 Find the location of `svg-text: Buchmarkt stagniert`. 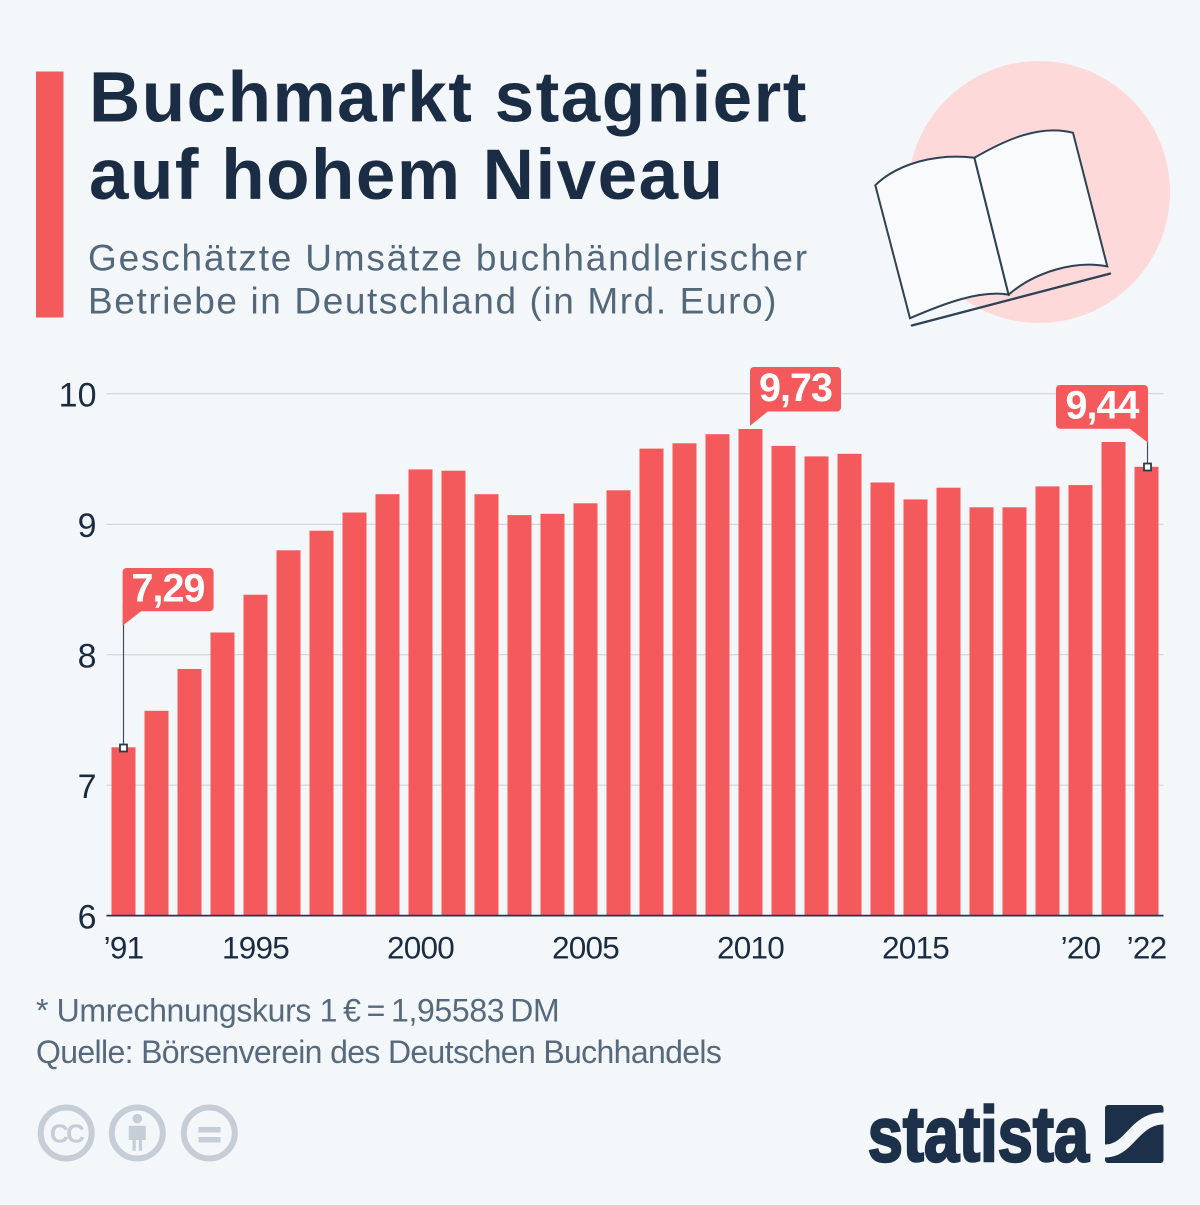

svg-text: Buchmarkt stagniert is located at coordinates (448, 98).